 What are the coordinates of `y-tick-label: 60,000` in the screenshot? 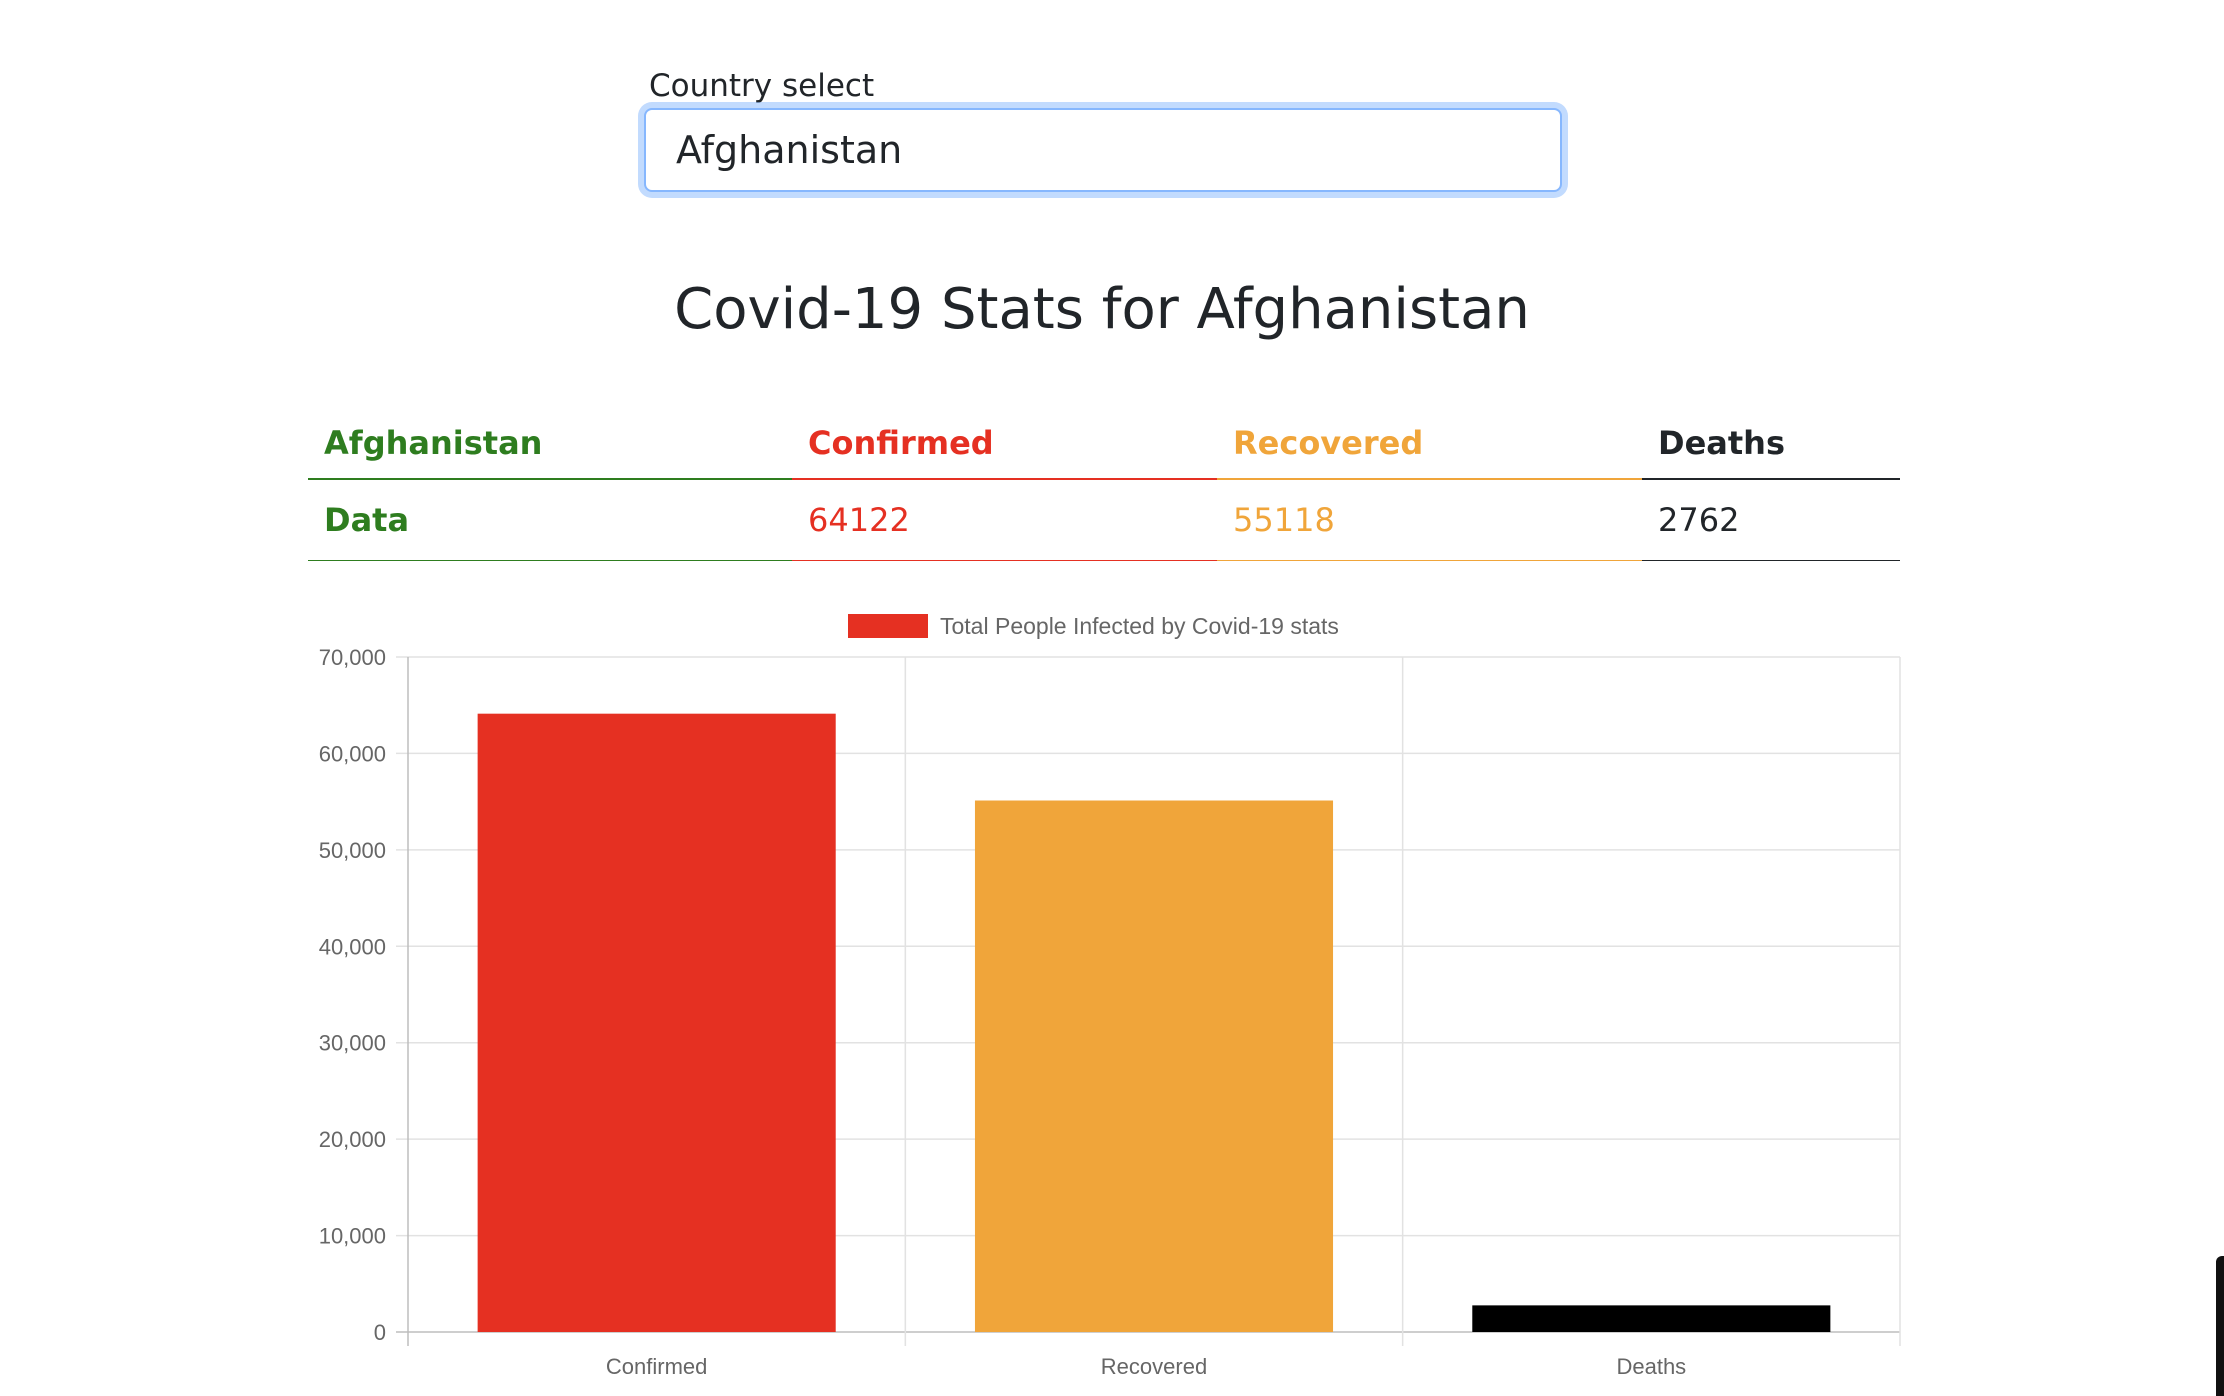 It's located at (352, 753).